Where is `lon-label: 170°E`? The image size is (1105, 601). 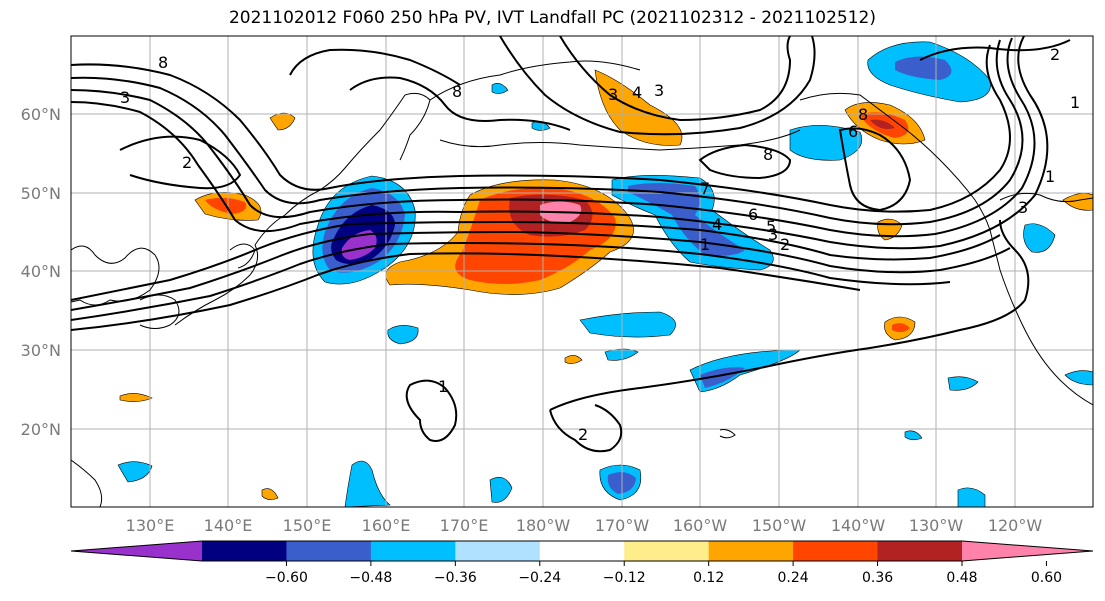 lon-label: 170°E is located at coordinates (464, 525).